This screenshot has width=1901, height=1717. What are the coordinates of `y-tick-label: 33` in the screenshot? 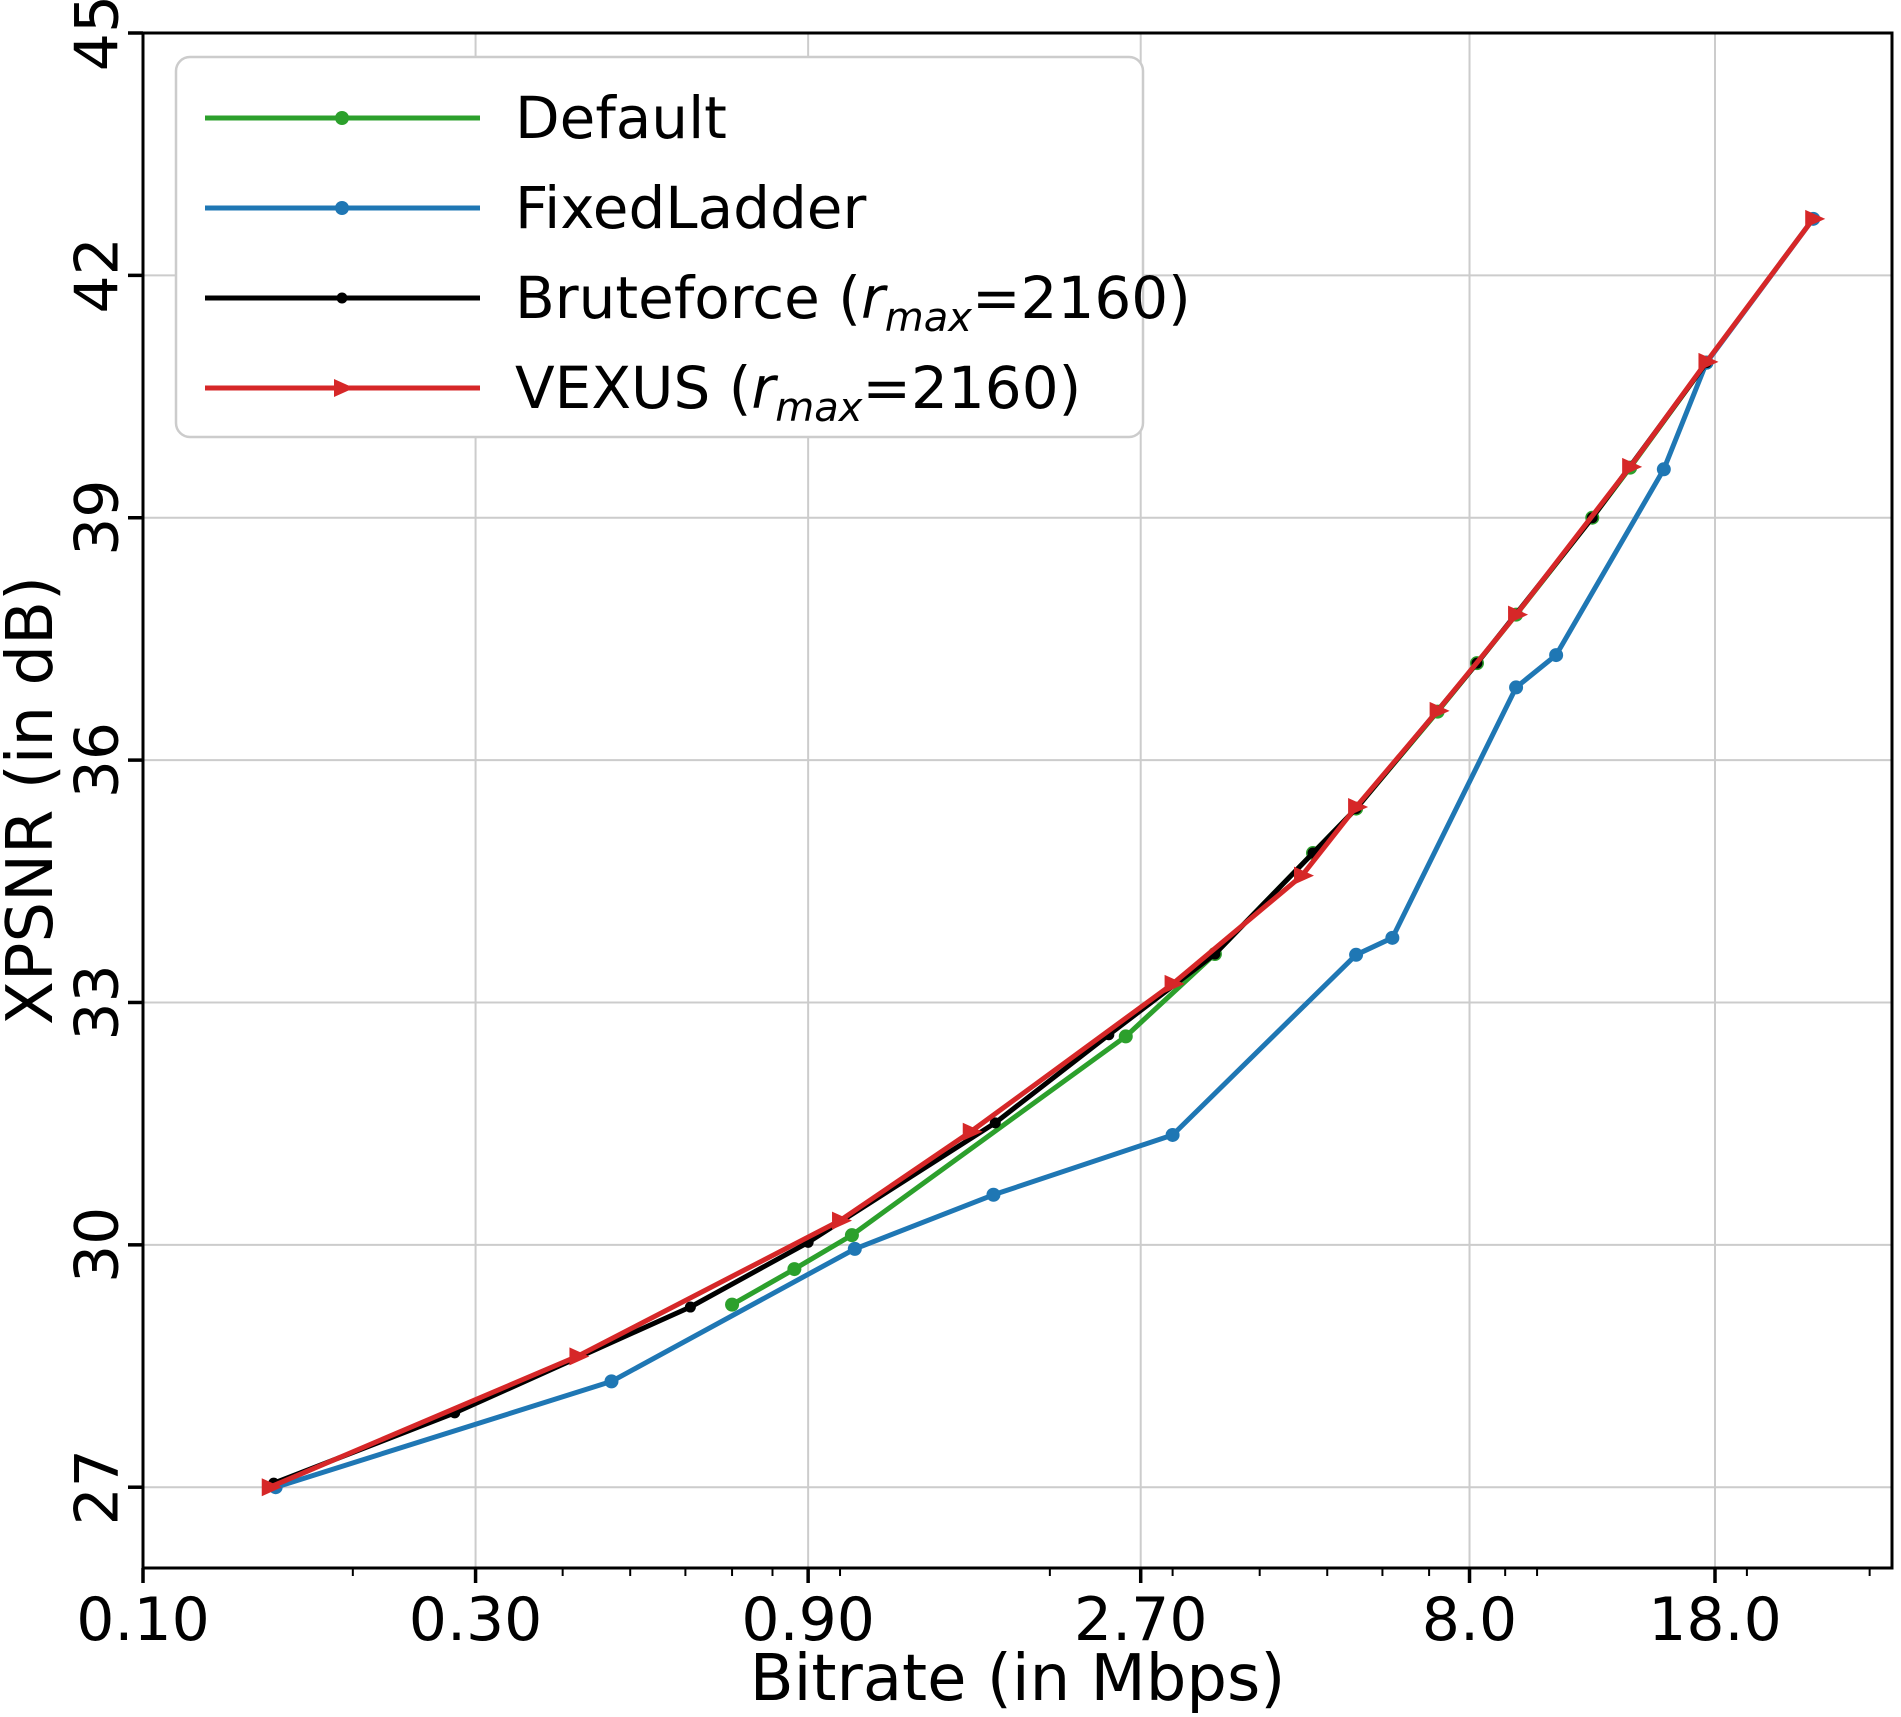 It's located at (98, 1002).